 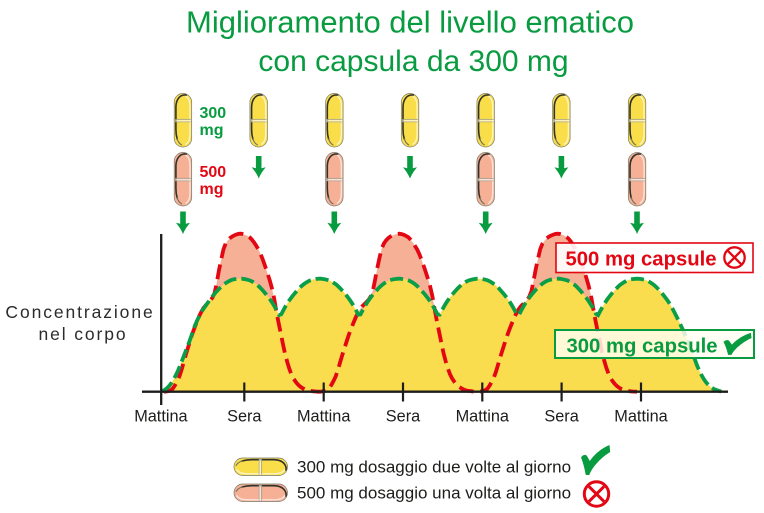 What do you see at coordinates (641, 260) in the screenshot?
I see `svg-text: 500 mg capsule` at bounding box center [641, 260].